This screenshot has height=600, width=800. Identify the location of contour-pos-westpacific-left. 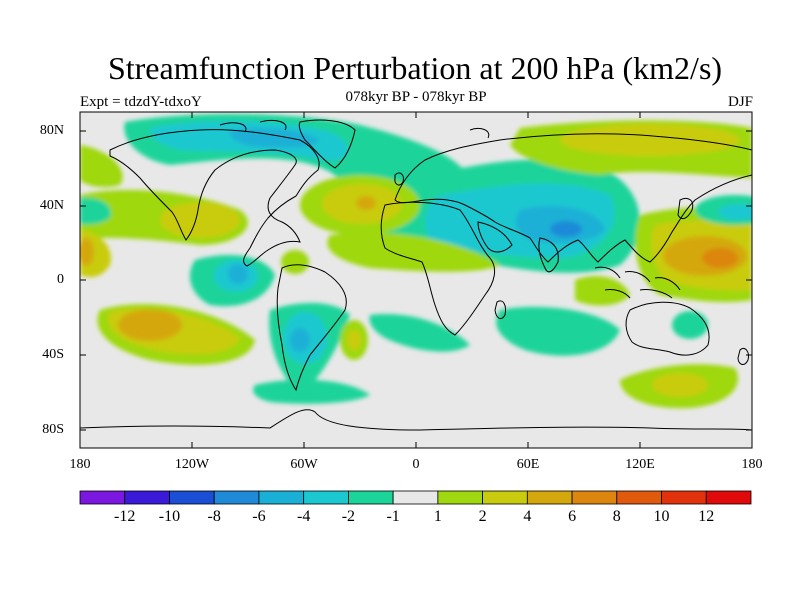
(101, 166).